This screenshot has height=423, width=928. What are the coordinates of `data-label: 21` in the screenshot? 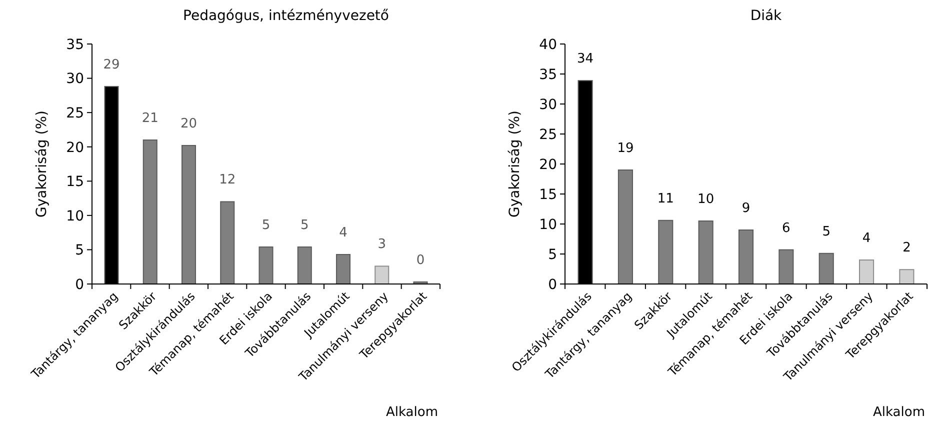 It's located at (150, 118).